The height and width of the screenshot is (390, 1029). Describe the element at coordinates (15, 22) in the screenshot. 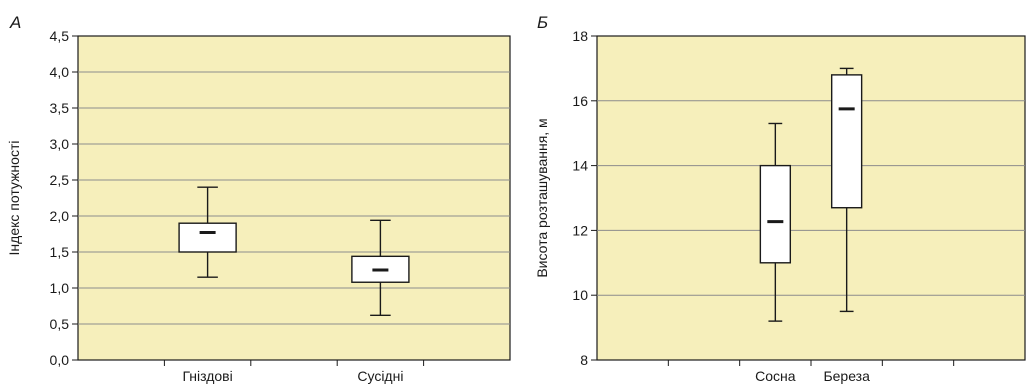

I see `panel-label-a: А` at that location.